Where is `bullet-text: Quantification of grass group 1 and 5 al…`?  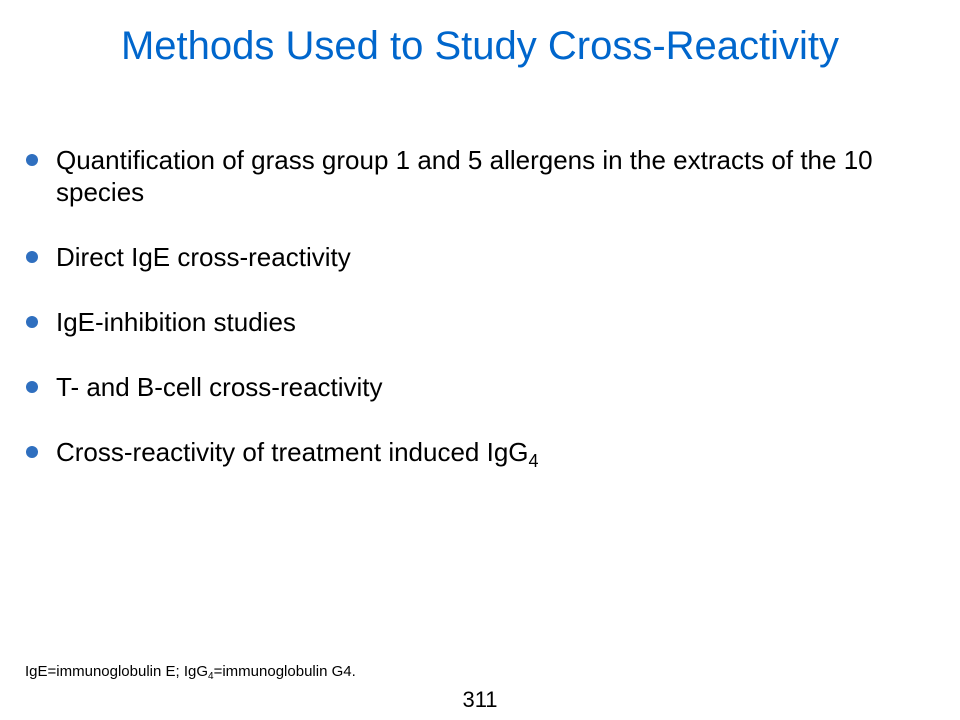
bullet-text: Quantification of grass group 1 and 5 al… is located at coordinates (464, 176).